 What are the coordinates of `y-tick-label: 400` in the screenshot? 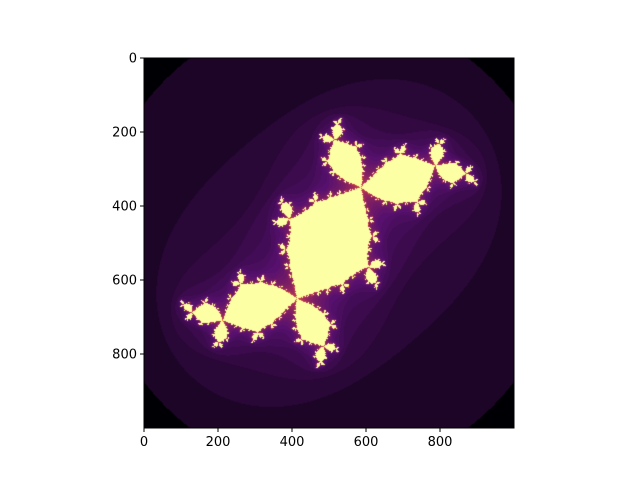 It's located at (124, 207).